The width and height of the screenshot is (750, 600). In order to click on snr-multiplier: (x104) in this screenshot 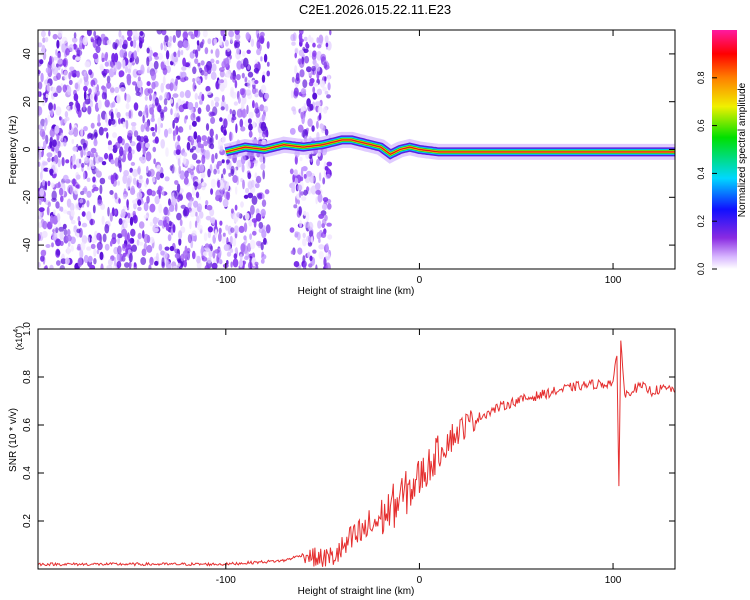, I will do `click(18, 338)`.